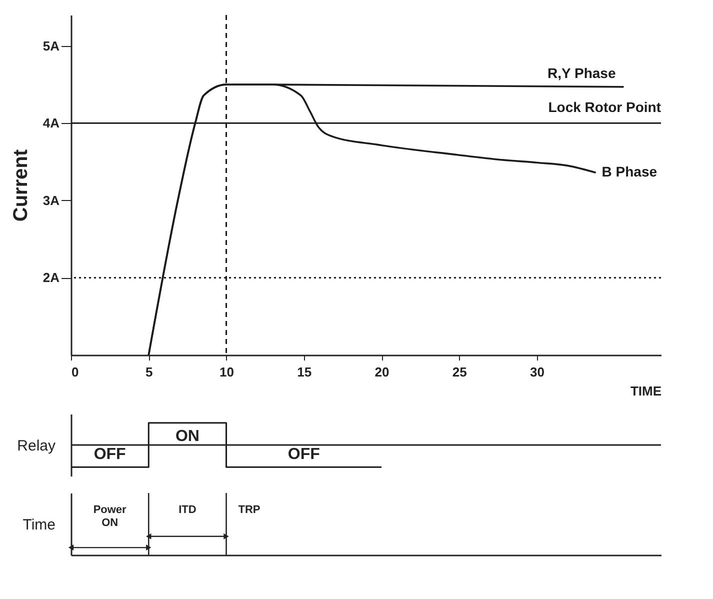 The width and height of the screenshot is (713, 599). What do you see at coordinates (51, 200) in the screenshot?
I see `y-tick-label: 3A` at bounding box center [51, 200].